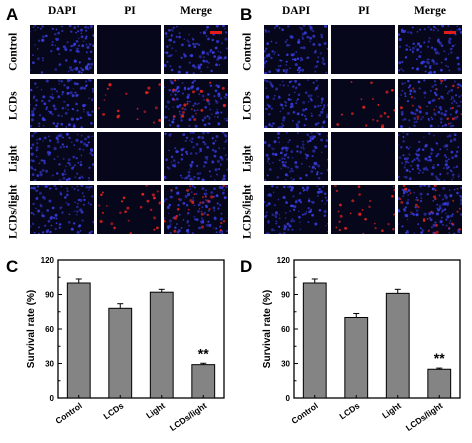 This screenshot has width=472, height=443. Describe the element at coordinates (246, 266) in the screenshot. I see `panel-letter-d: D` at that location.